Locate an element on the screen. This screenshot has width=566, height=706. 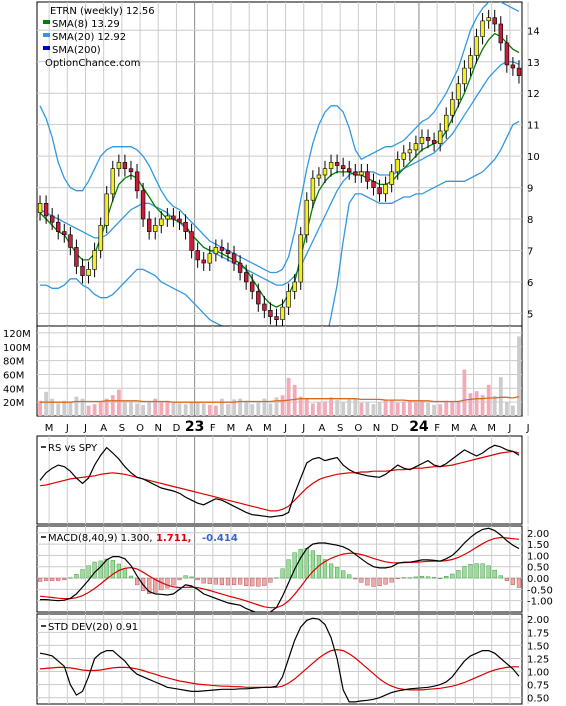
price-tick-label: 10 is located at coordinates (533, 157).